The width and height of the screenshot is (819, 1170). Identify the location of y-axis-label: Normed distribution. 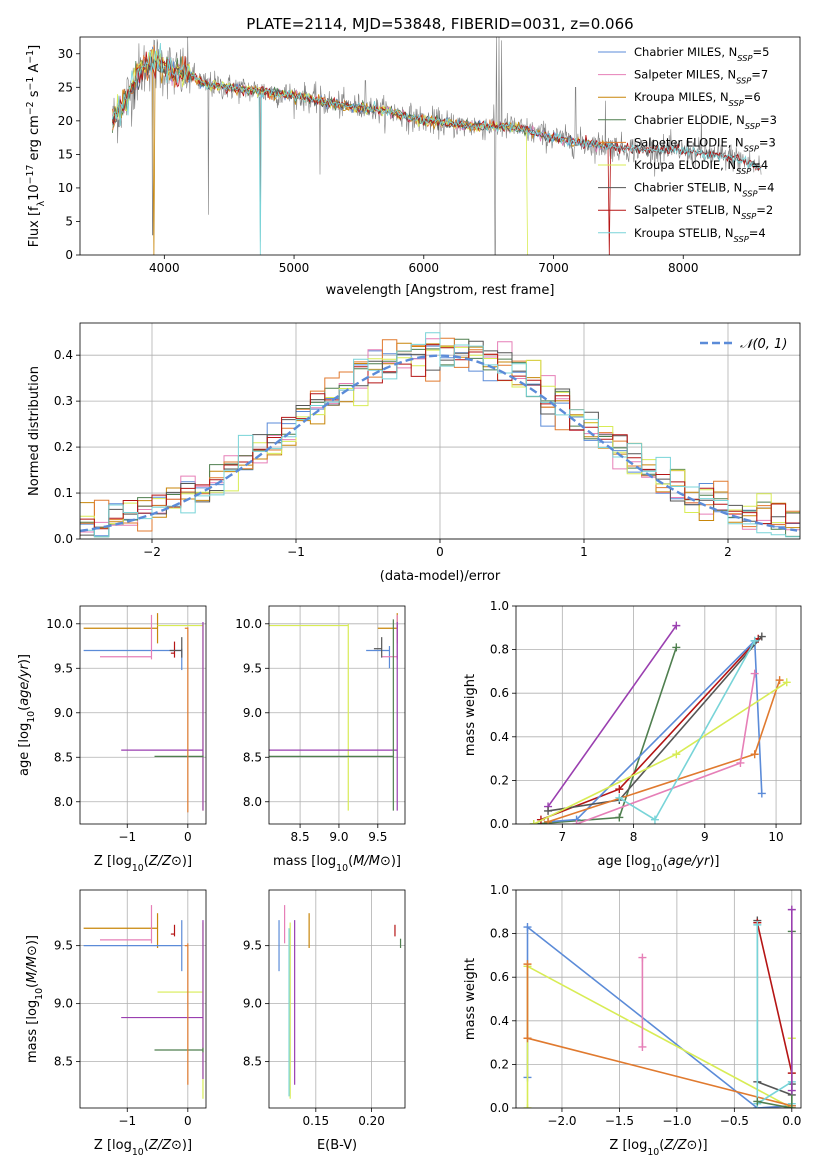
(34, 431).